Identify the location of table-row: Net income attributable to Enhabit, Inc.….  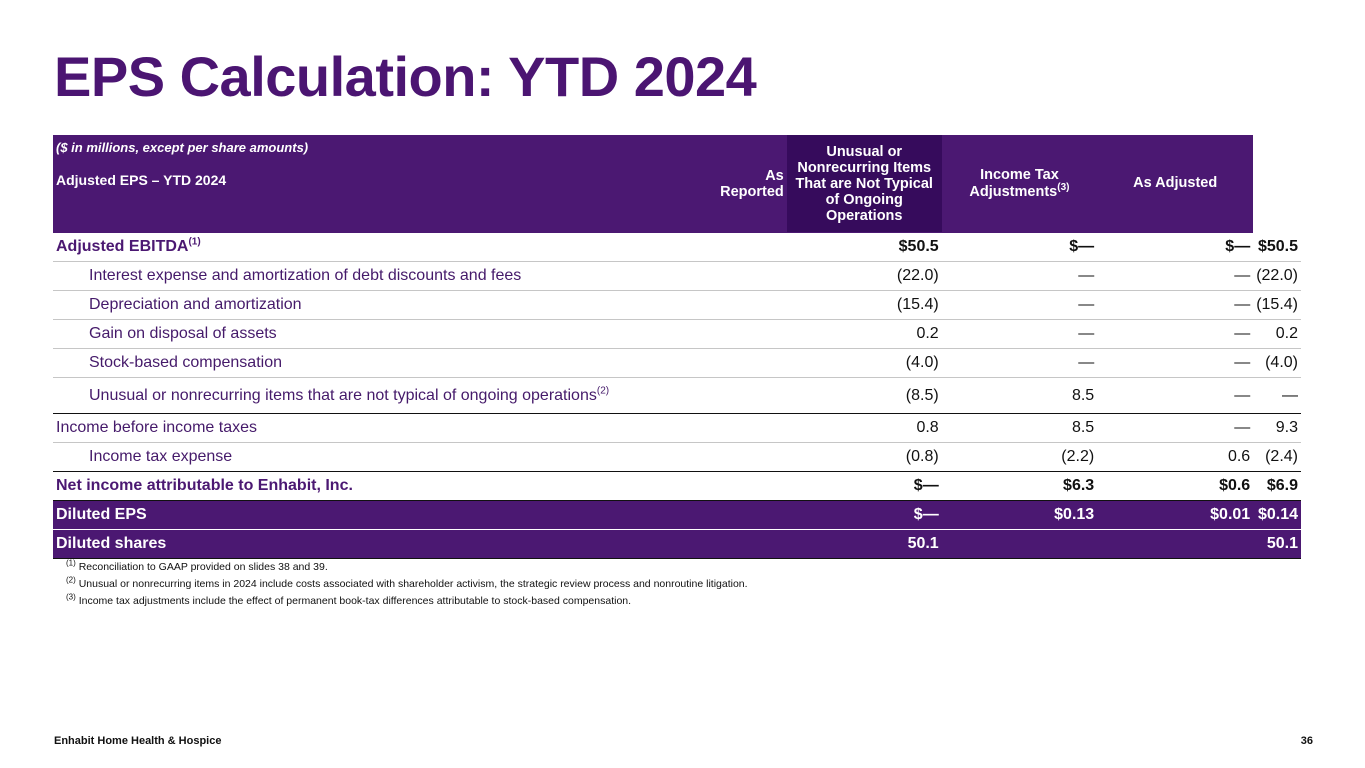
(677, 486).